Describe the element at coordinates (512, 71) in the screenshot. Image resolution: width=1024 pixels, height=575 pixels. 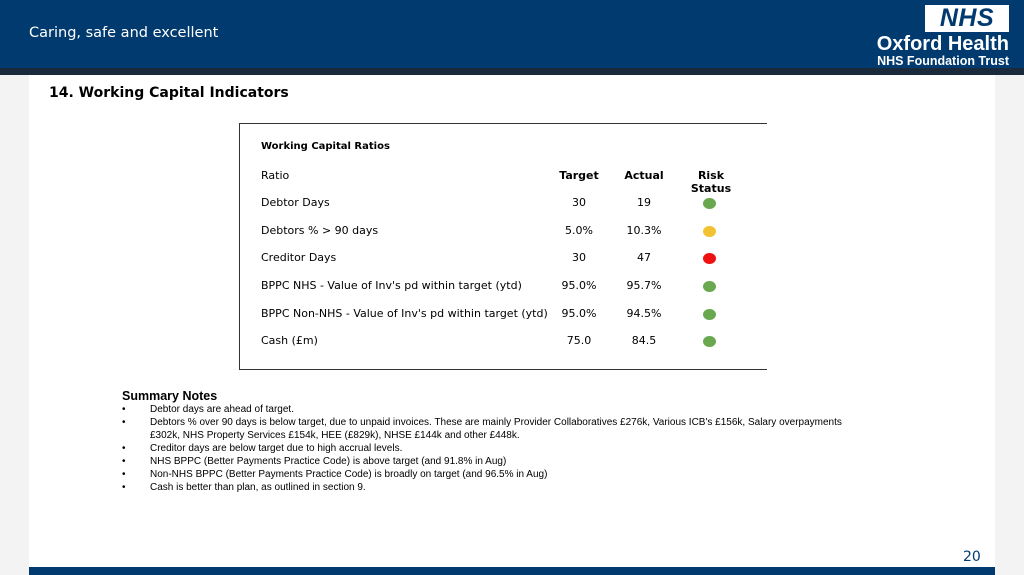
I see `header-divider` at that location.